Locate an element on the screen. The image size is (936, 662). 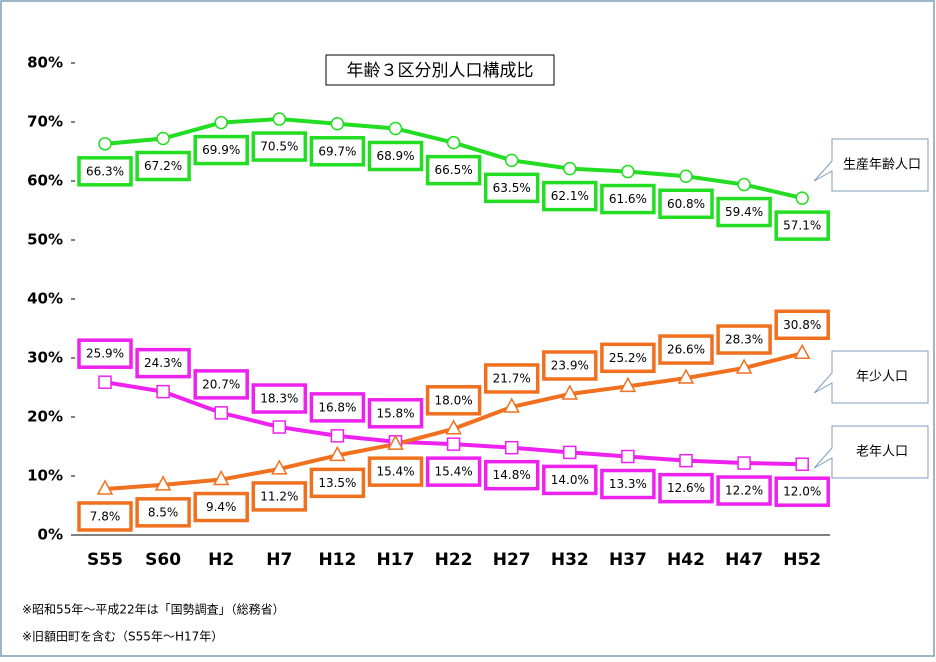
value-label: 7.8% is located at coordinates (105, 516).